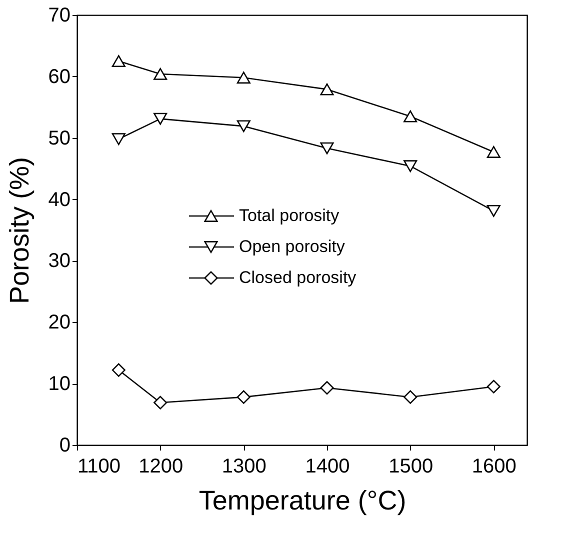 This screenshot has width=575, height=541. I want to click on y-tick-label: 70, so click(59, 15).